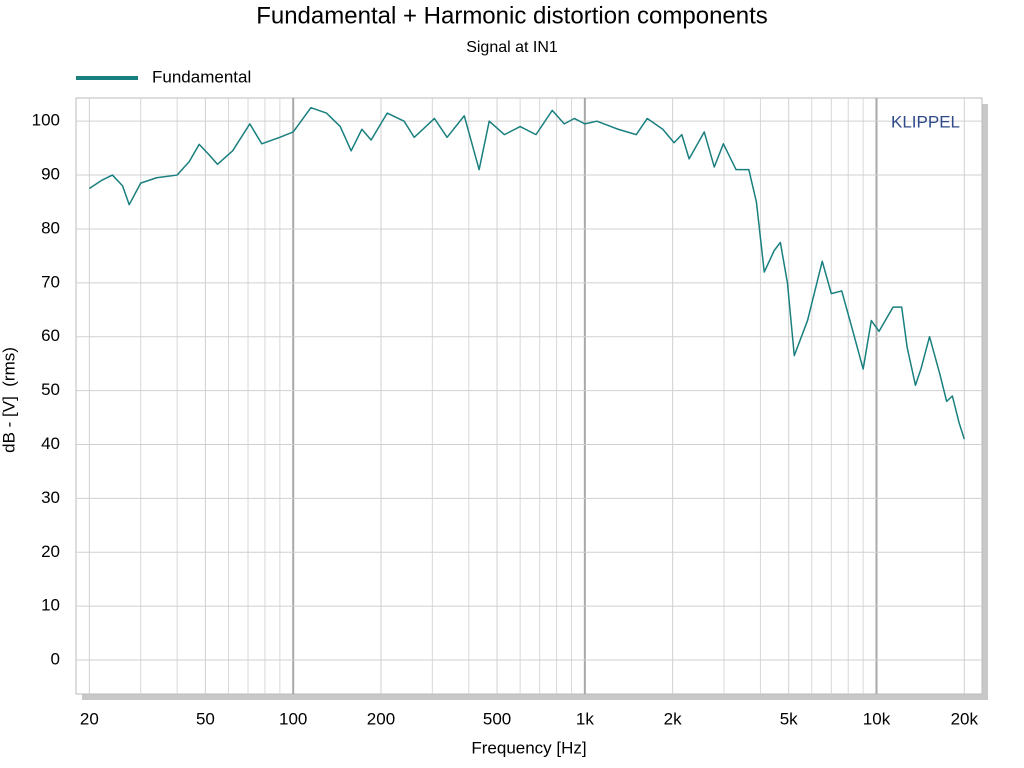 The width and height of the screenshot is (1024, 768). Describe the element at coordinates (50, 389) in the screenshot. I see `y-tick-label: 50` at that location.